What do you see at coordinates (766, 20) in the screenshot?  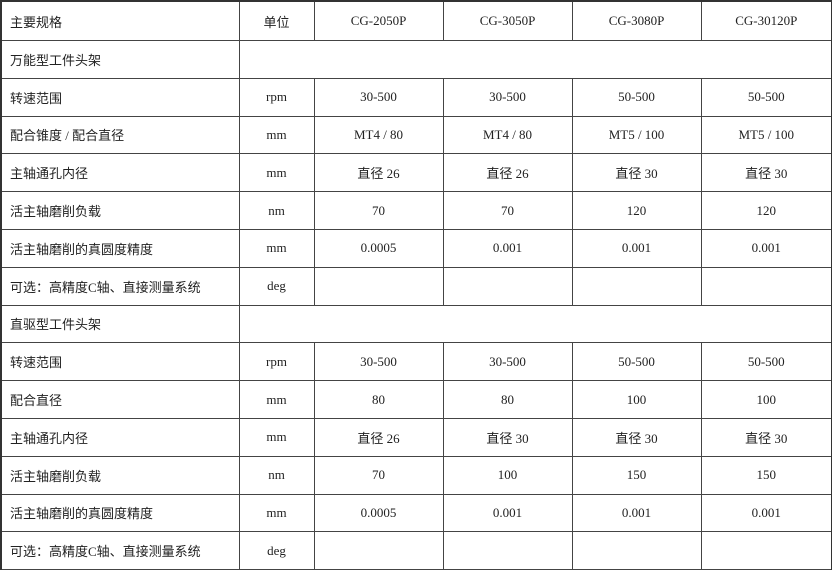 I see `header-model: CG-30120P` at bounding box center [766, 20].